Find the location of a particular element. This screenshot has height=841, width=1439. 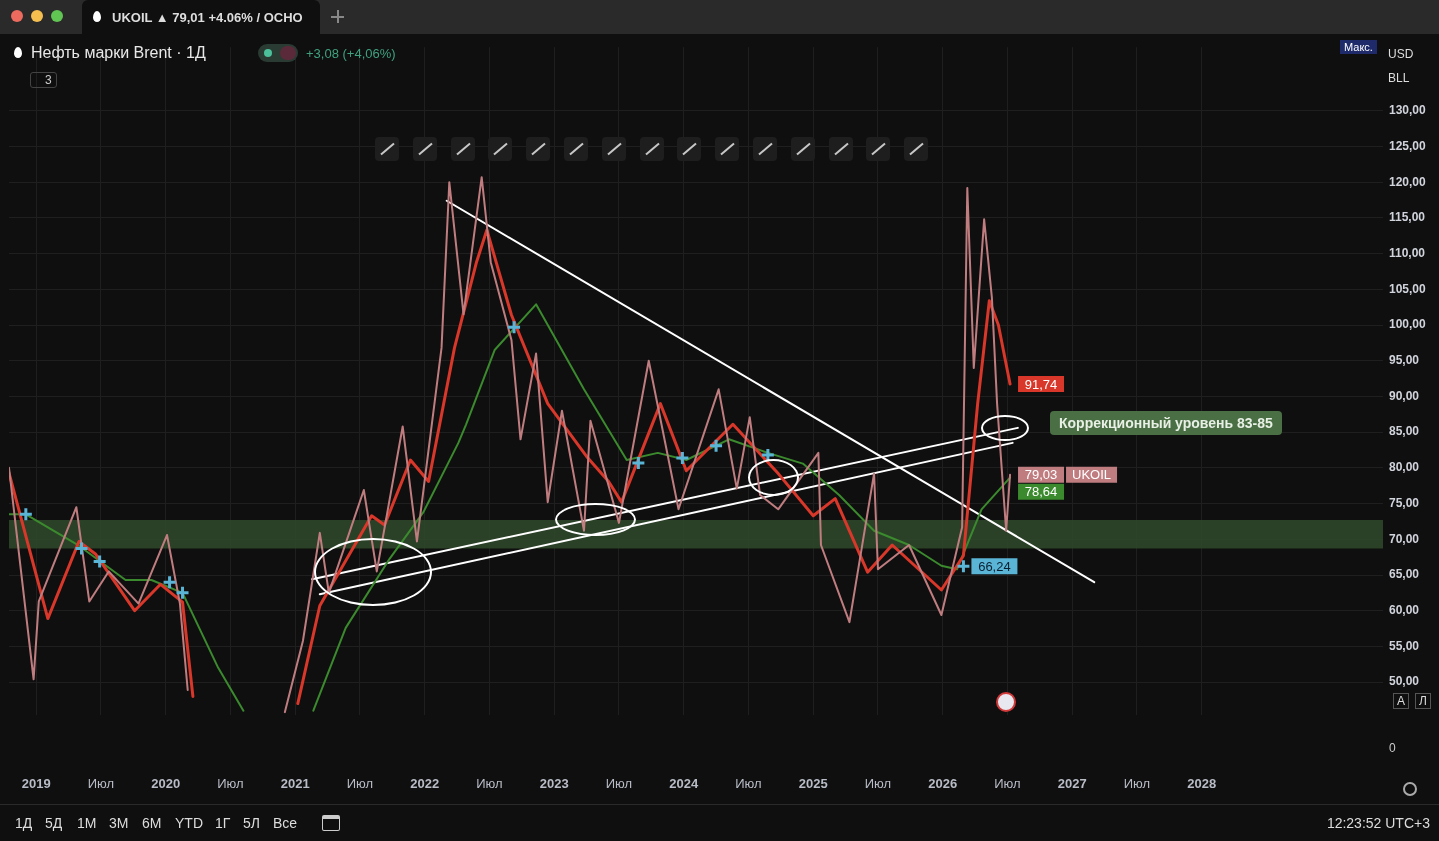

y-tick-label: 95,00 is located at coordinates (1404, 360).